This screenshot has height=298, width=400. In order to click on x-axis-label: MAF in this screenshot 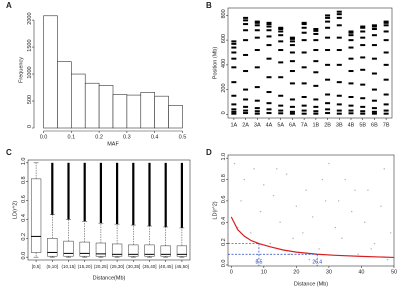, I will do `click(113, 144)`.